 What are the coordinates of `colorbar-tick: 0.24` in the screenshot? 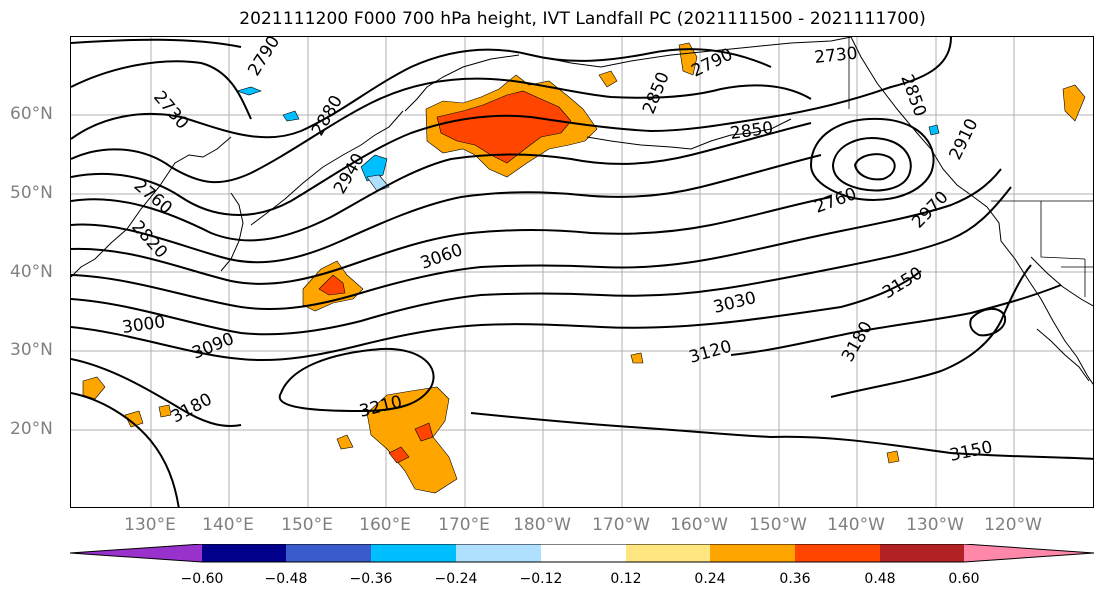 It's located at (710, 579).